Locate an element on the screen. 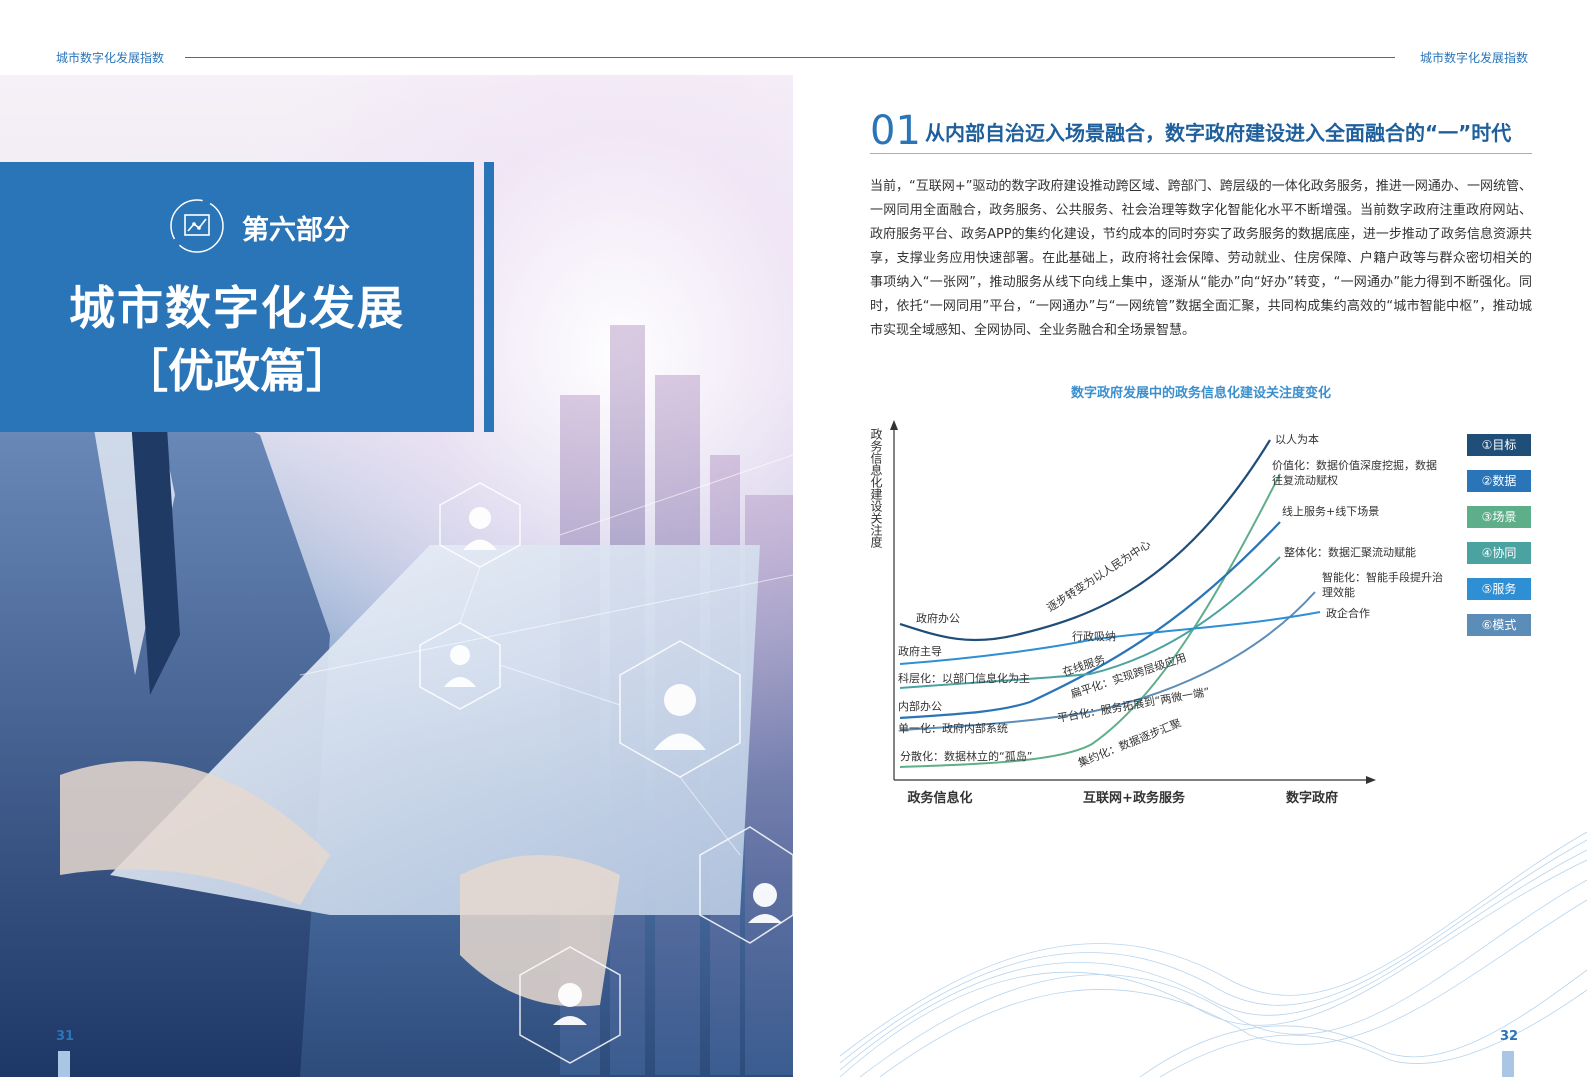 The width and height of the screenshot is (1587, 1077). wave-decoration is located at coordinates (1213, 954).